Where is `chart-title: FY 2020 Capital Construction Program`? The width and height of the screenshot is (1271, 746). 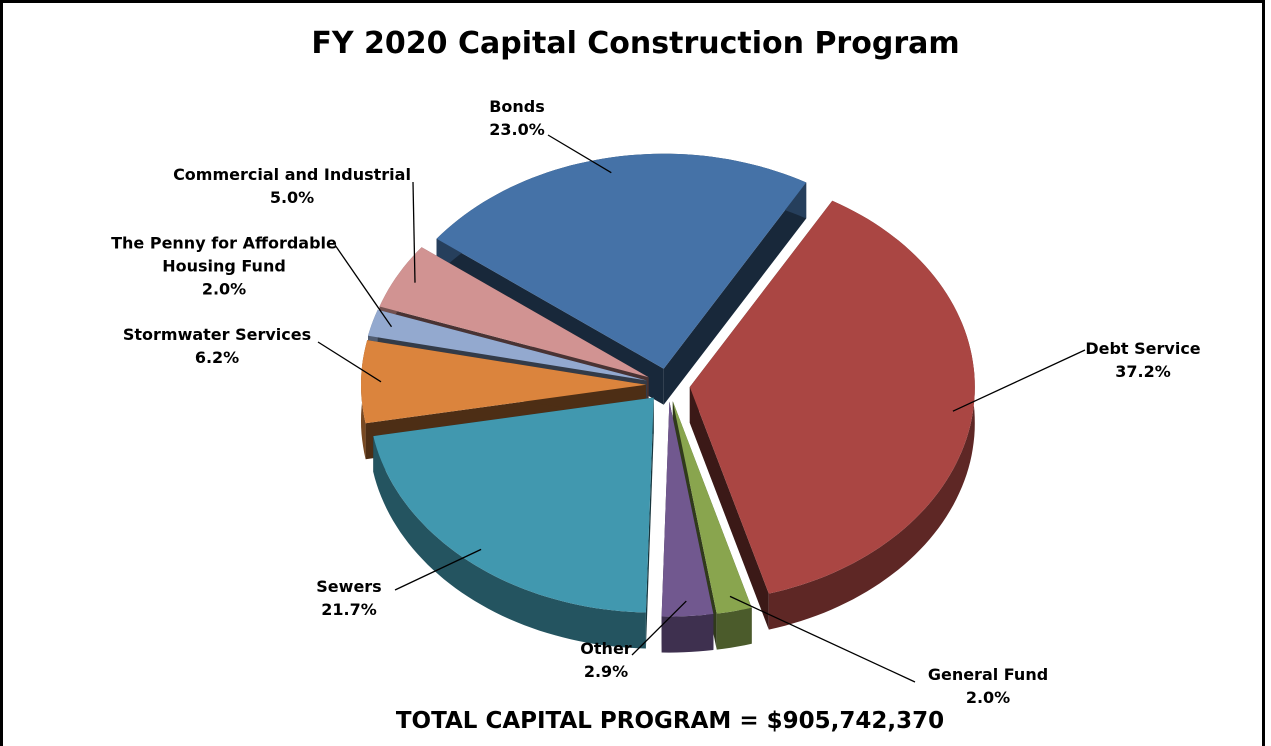
chart-title: FY 2020 Capital Construction Program is located at coordinates (635, 43).